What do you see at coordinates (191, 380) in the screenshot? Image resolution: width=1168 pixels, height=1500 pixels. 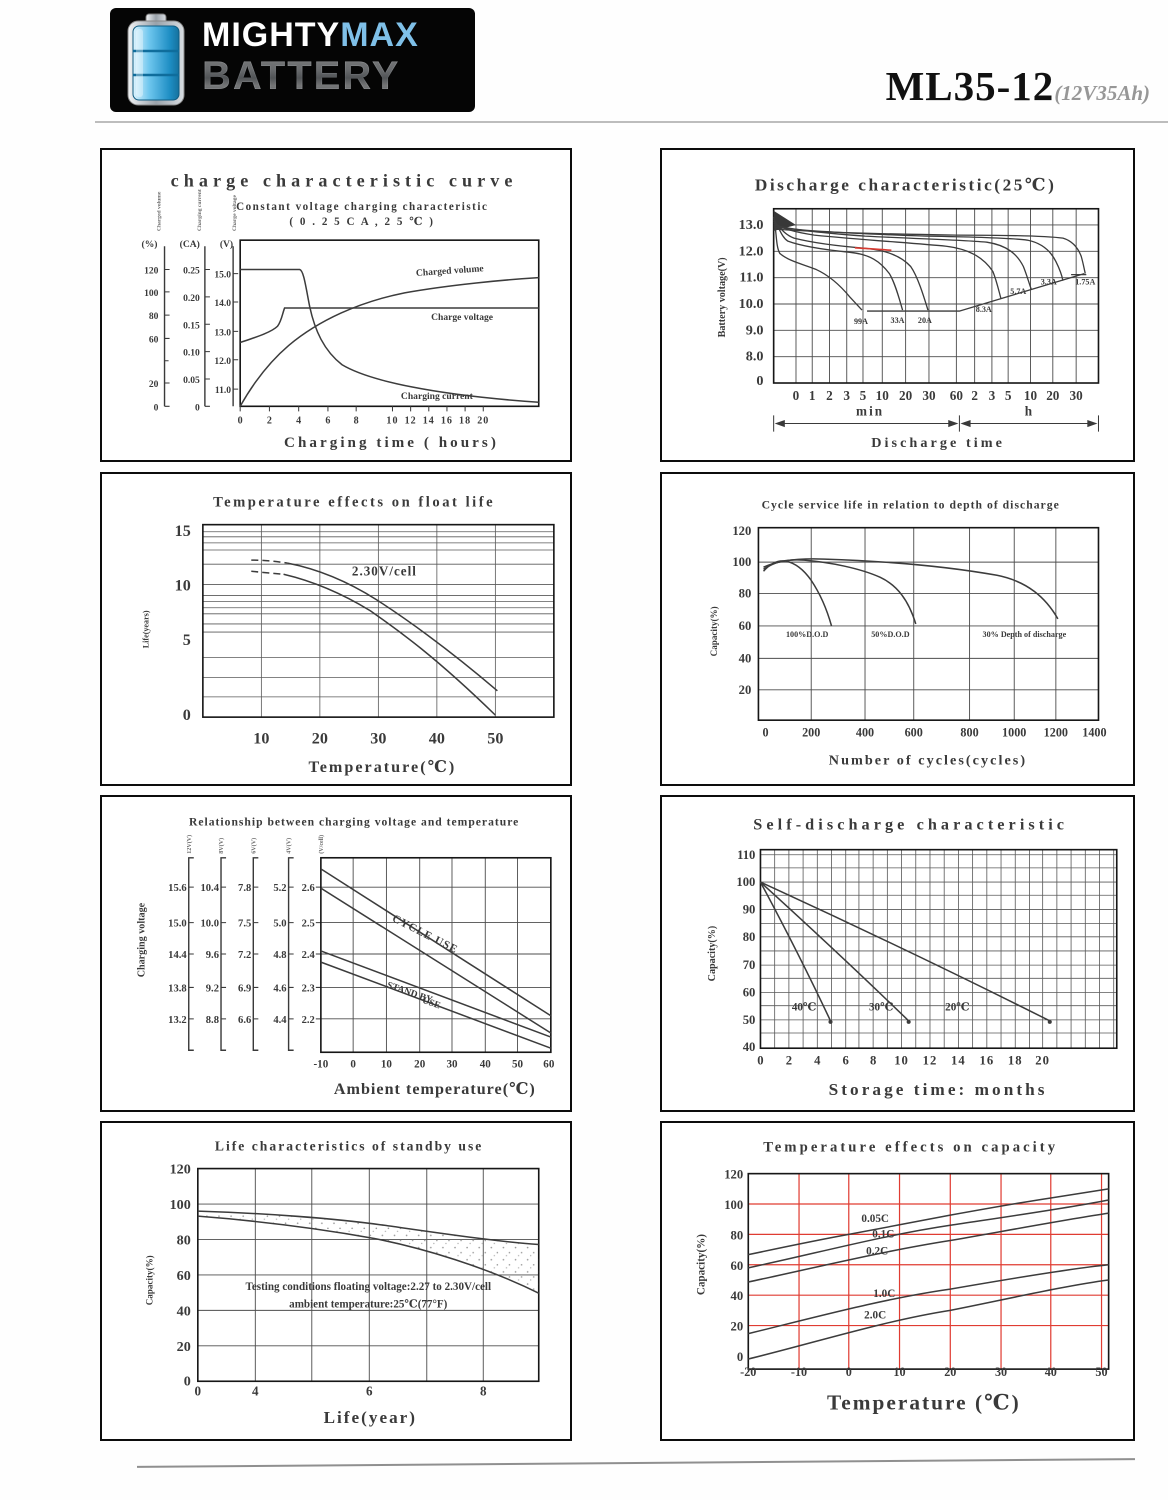 I see `tick: 0.05` at bounding box center [191, 380].